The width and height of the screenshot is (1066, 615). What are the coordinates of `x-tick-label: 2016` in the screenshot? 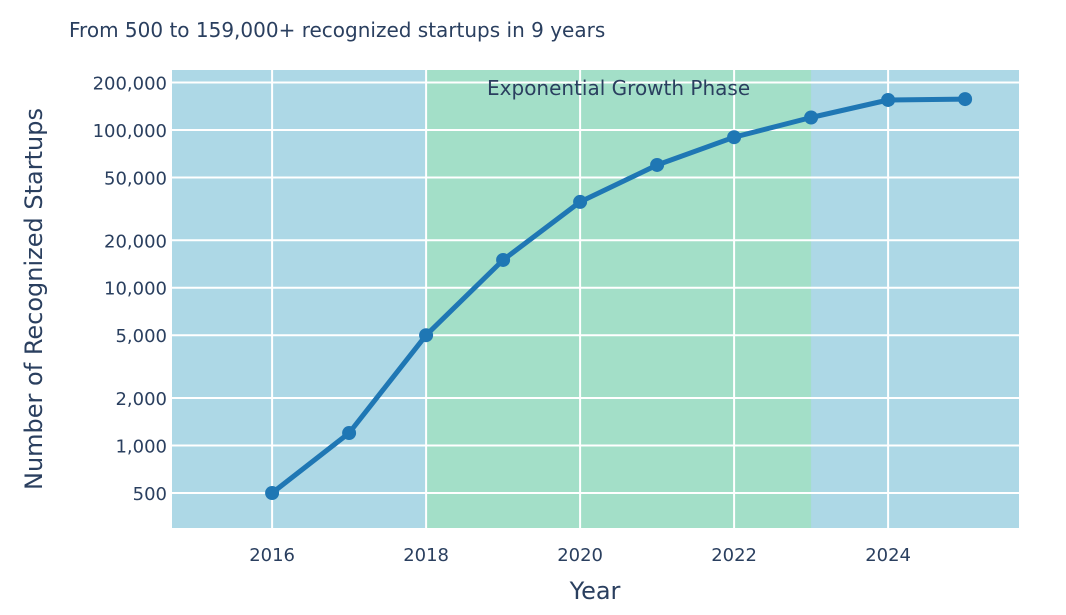 It's located at (272, 555).